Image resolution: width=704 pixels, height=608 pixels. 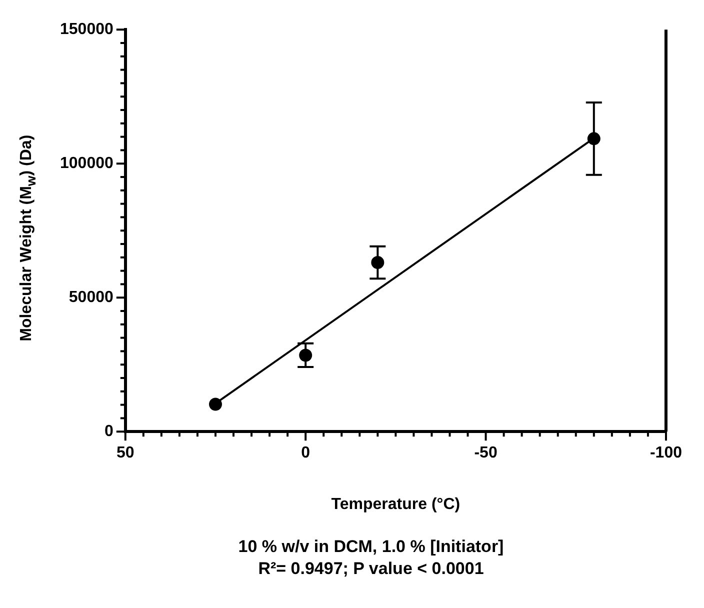 I want to click on y-tick-label: 150000, so click(x=87, y=29).